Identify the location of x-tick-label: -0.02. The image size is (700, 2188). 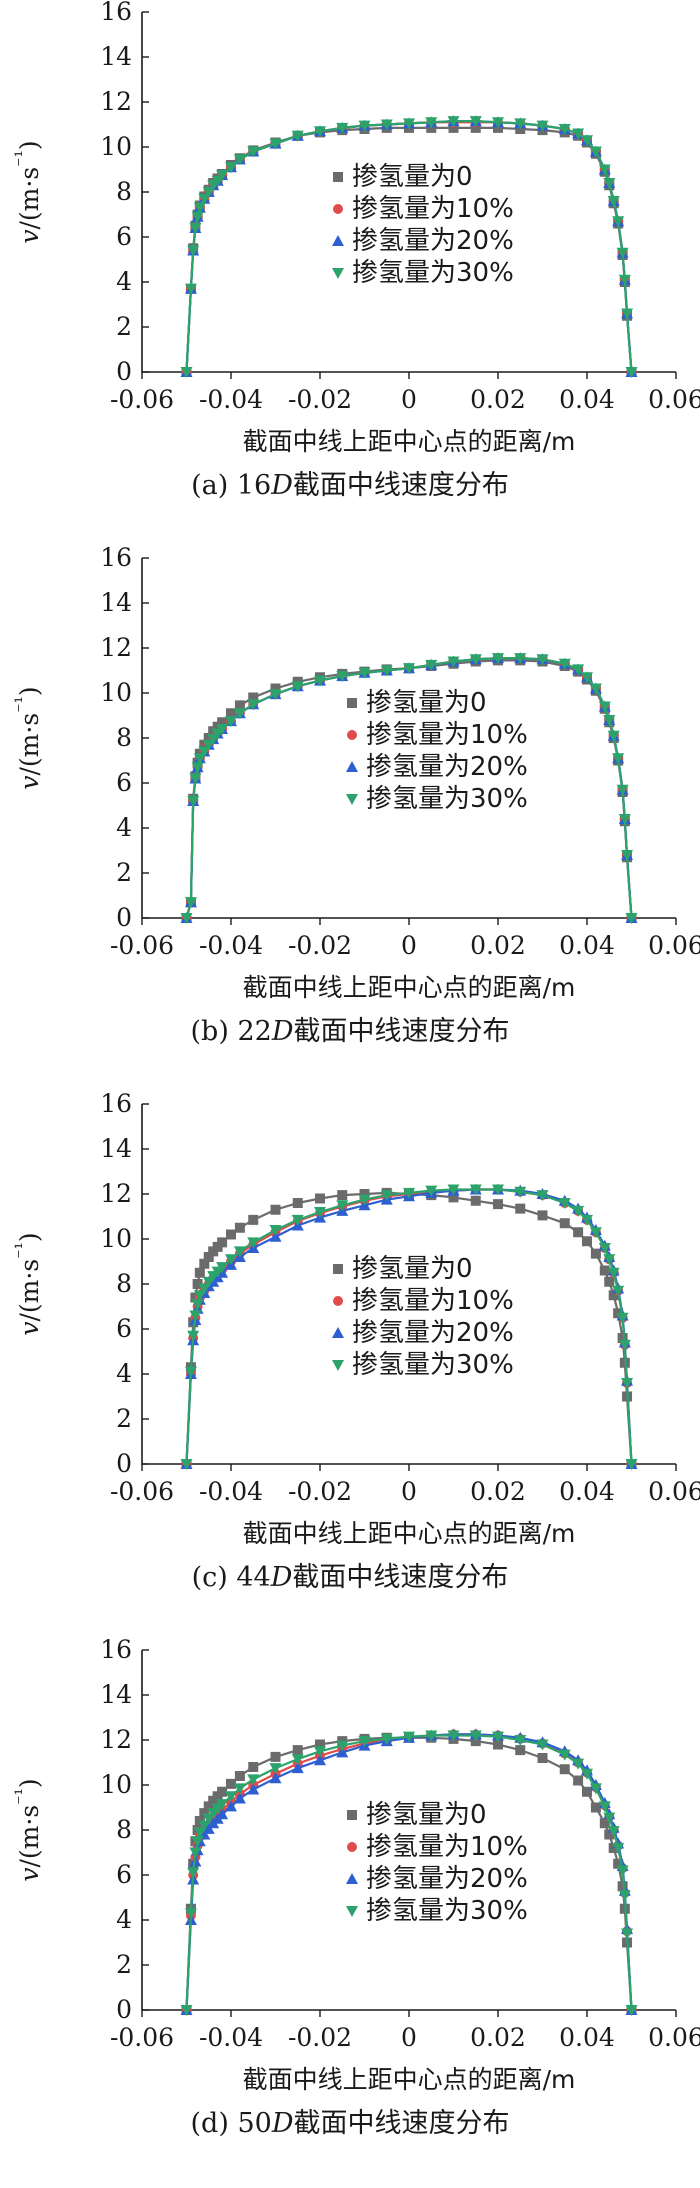
(320, 399).